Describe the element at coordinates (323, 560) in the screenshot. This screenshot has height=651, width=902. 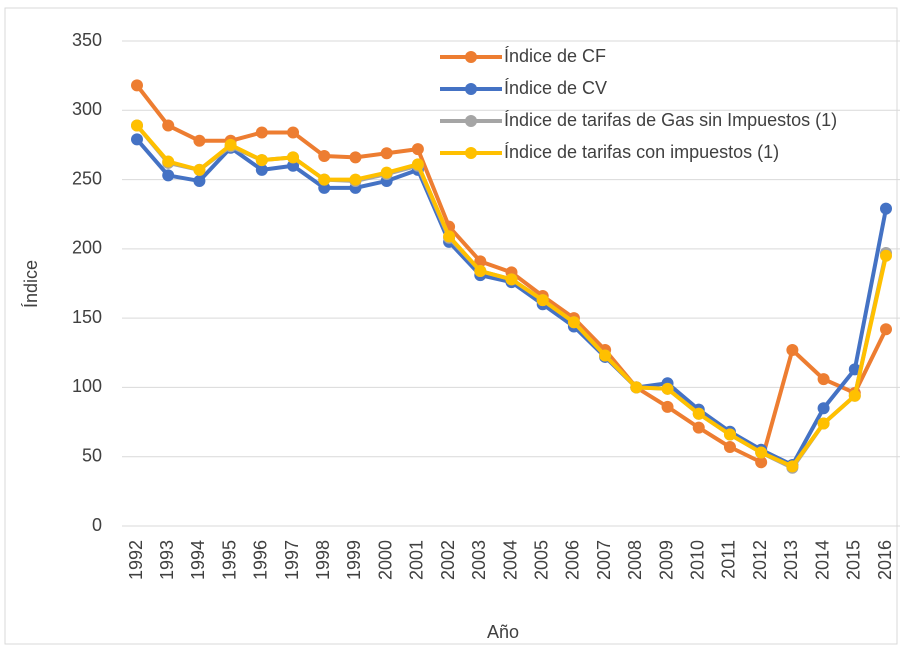
I see `x-tick-label: 1998` at that location.